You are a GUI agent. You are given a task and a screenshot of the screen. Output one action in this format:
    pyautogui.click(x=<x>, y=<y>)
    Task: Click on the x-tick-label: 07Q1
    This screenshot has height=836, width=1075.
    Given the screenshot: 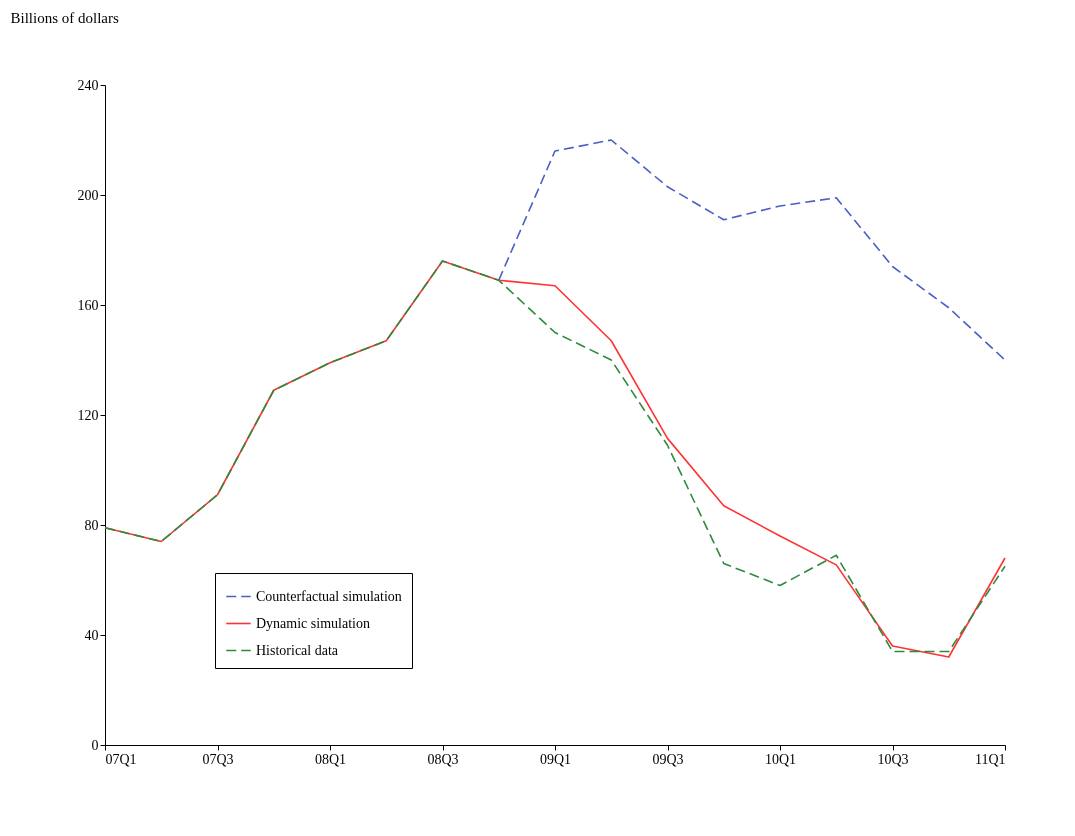 What is the action you would take?
    pyautogui.click(x=121, y=759)
    